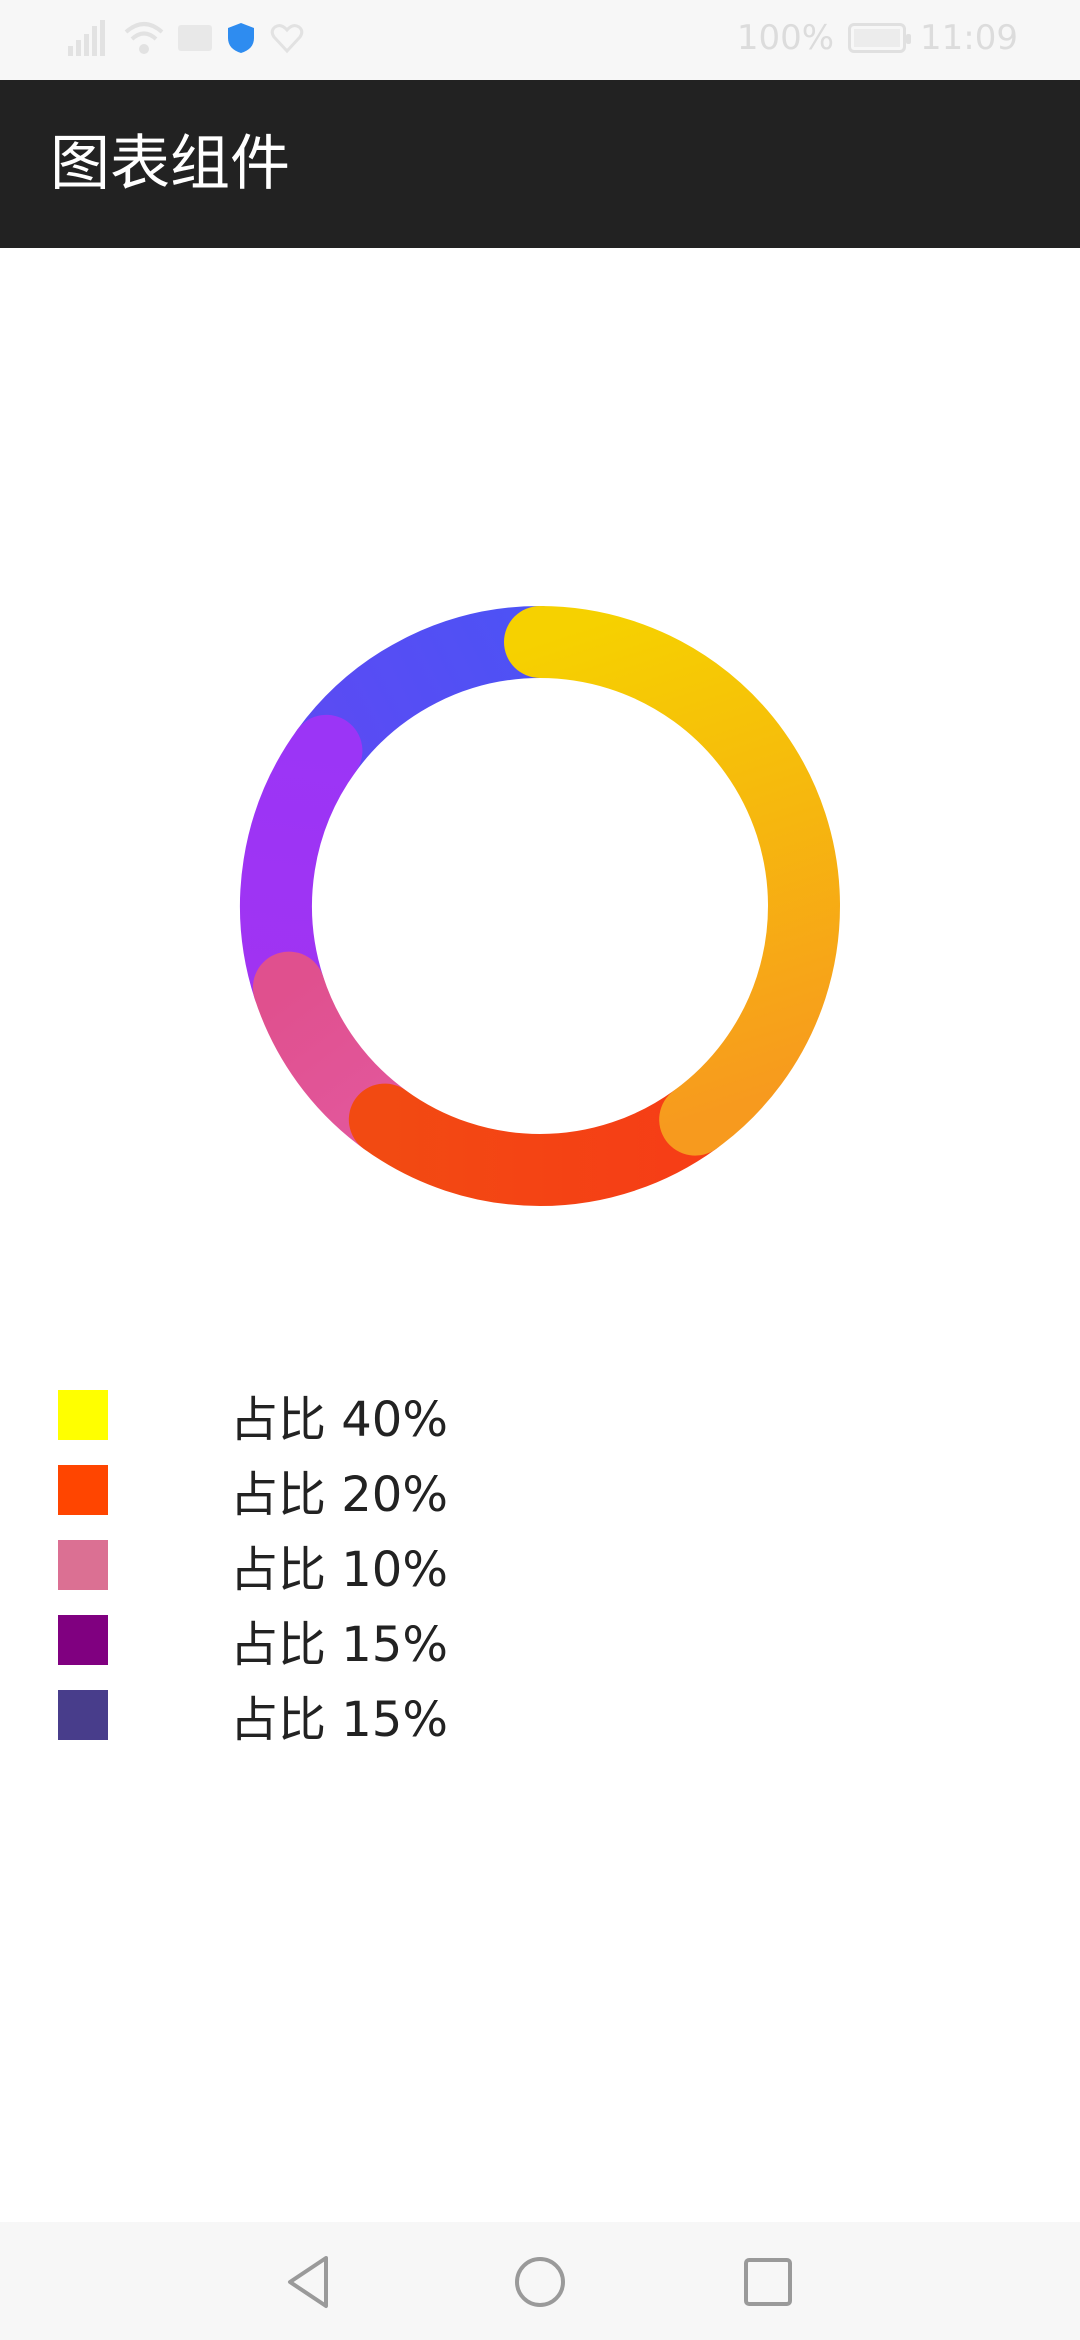 The height and width of the screenshot is (2340, 1080). What do you see at coordinates (785, 38) in the screenshot?
I see `battery-percent: 100%` at bounding box center [785, 38].